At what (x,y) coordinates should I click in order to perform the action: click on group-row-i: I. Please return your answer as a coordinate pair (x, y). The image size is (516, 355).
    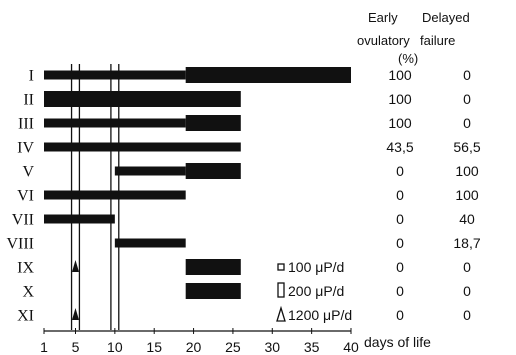
    Looking at the image, I should click on (190, 76).